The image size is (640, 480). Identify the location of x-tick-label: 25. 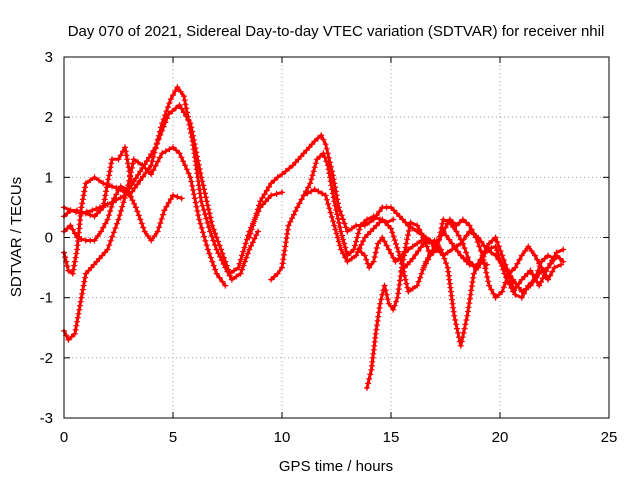
(609, 437).